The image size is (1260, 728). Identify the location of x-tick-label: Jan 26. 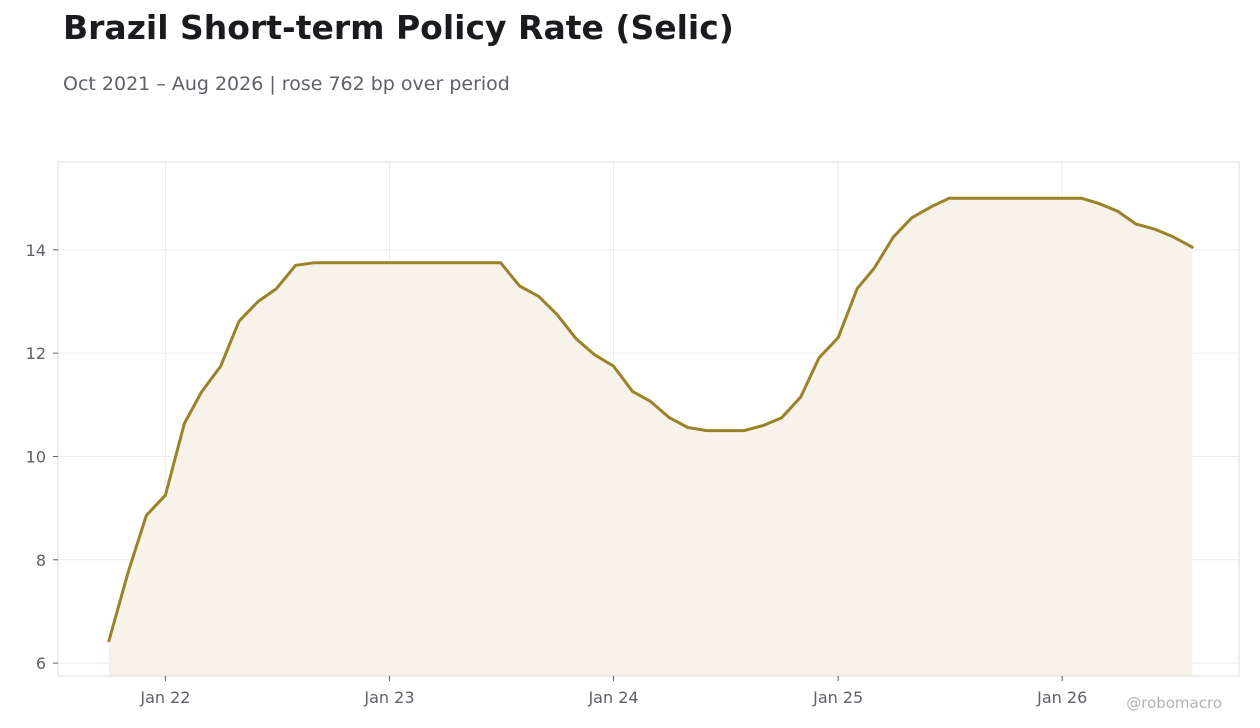
(1061, 697).